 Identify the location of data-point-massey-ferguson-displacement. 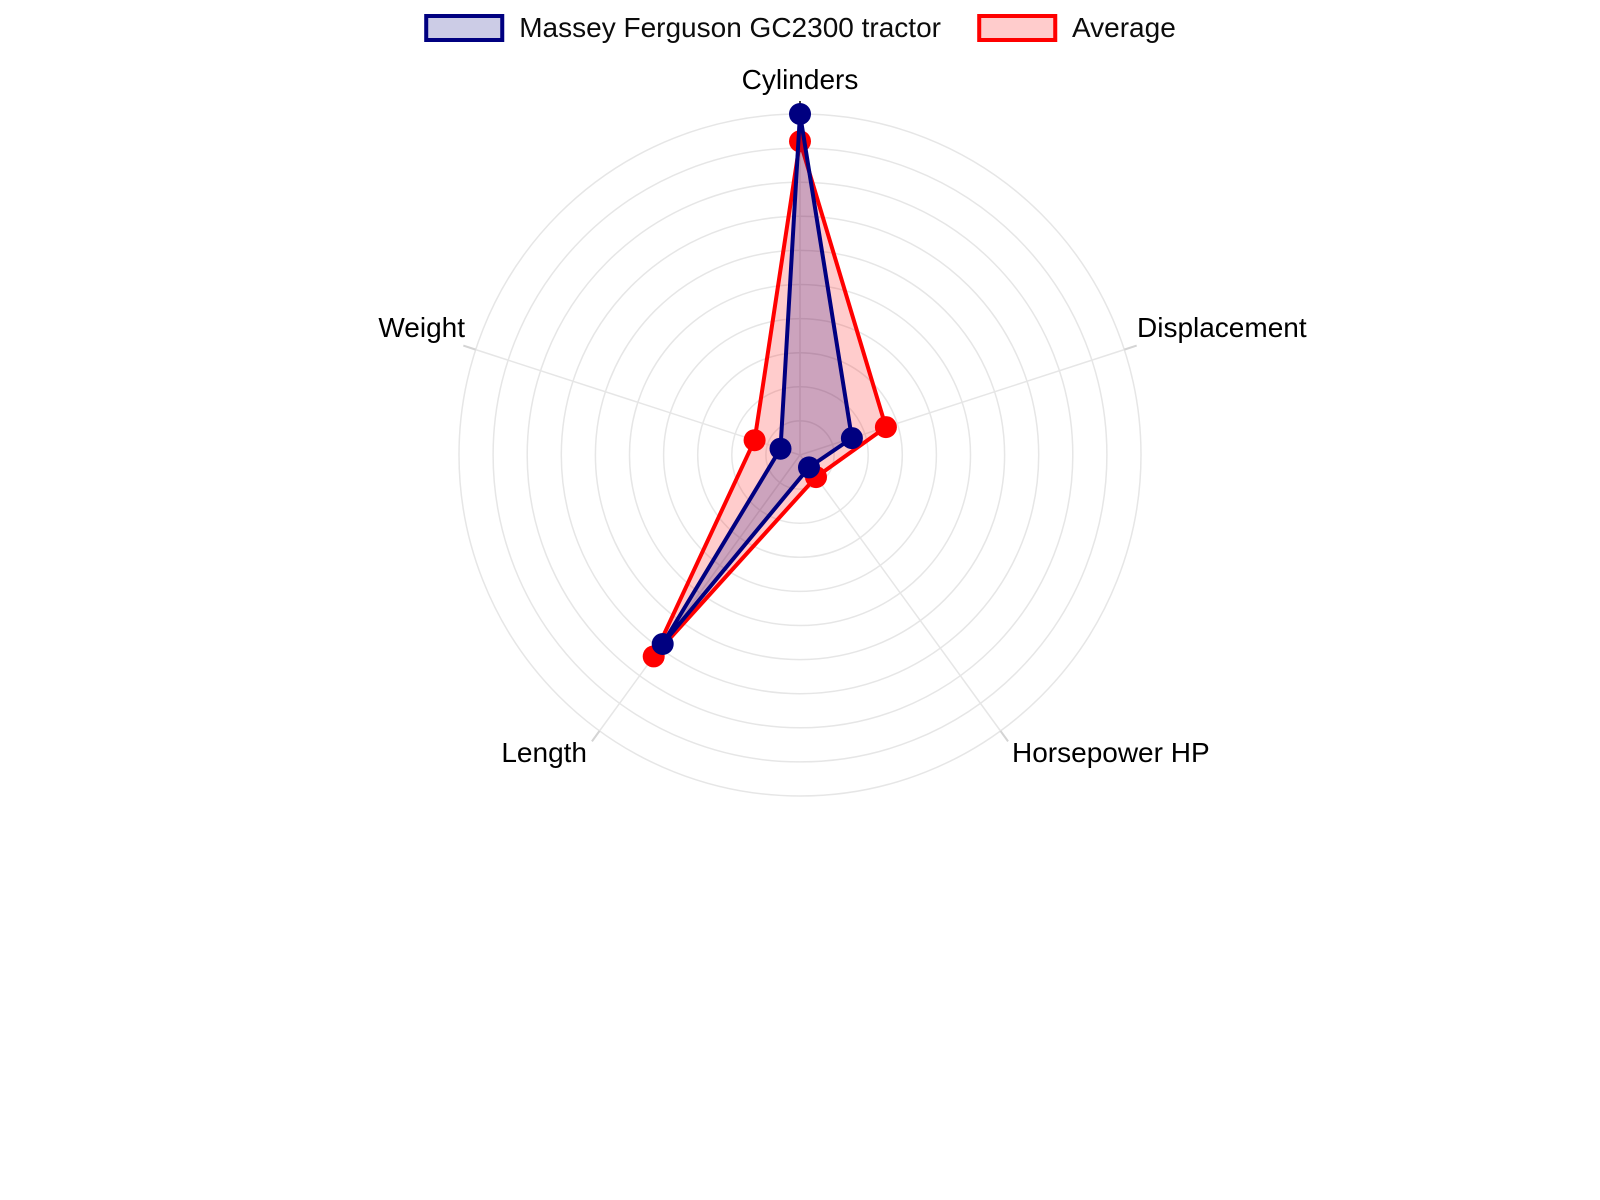
(851, 438).